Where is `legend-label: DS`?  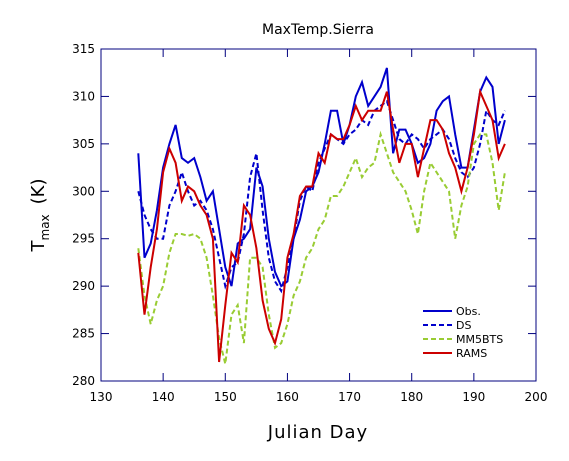
legend-label: DS is located at coordinates (463, 325).